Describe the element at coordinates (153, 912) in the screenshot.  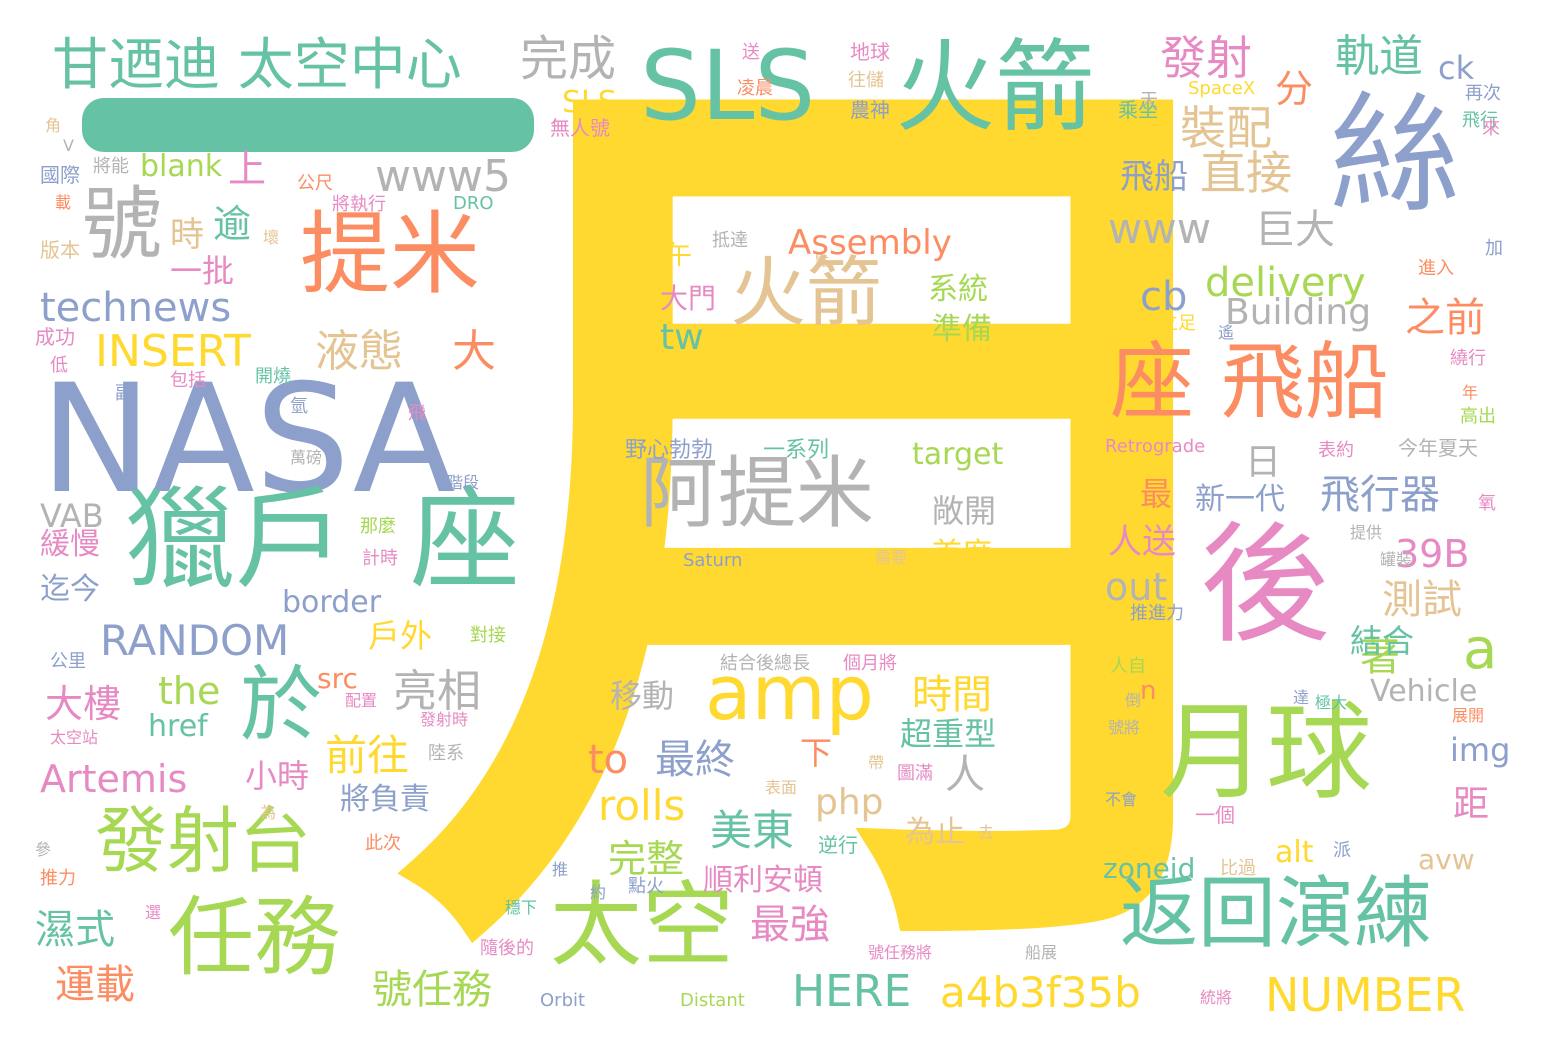
I see `word-191: 選` at that location.